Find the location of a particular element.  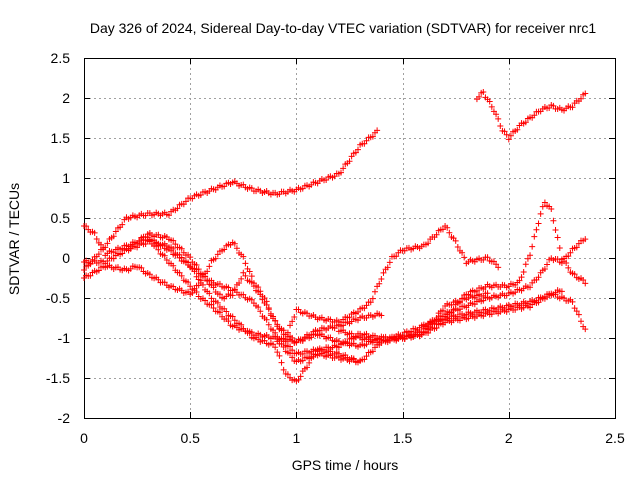

x-tick-label: 2.5 is located at coordinates (615, 438).